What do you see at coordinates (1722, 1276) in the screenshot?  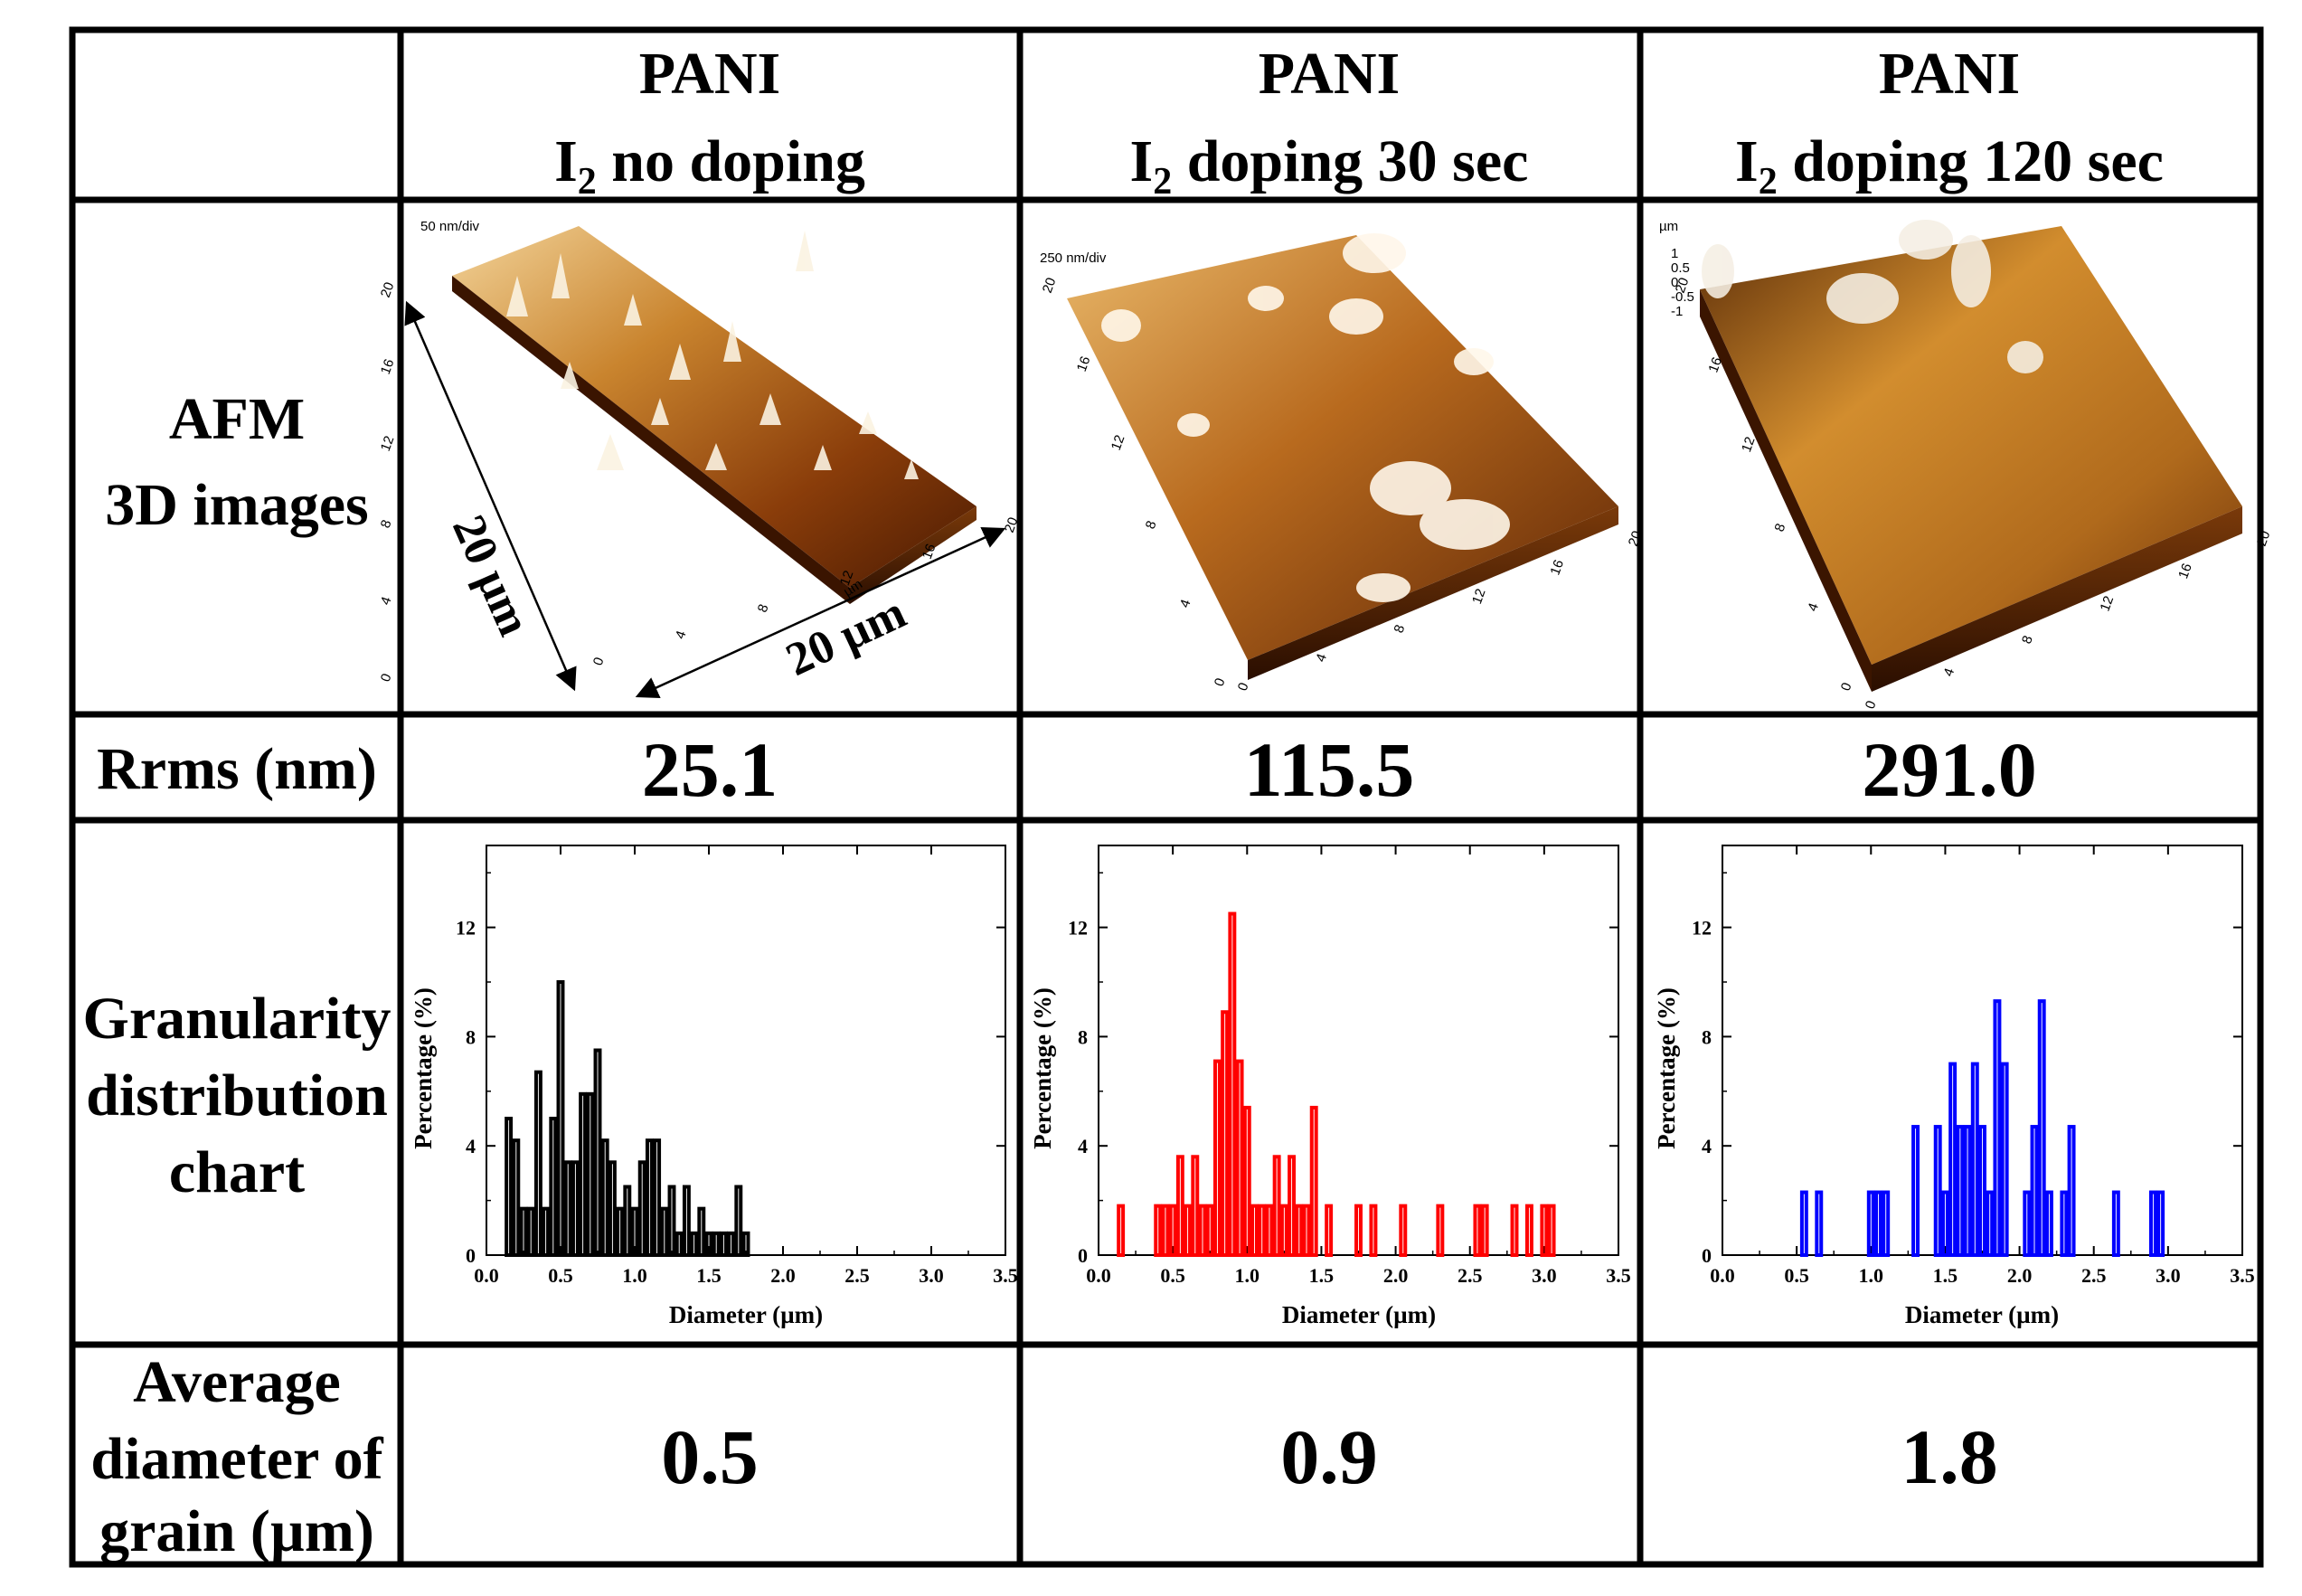 I see `x-tick-label: 0.0` at bounding box center [1722, 1276].